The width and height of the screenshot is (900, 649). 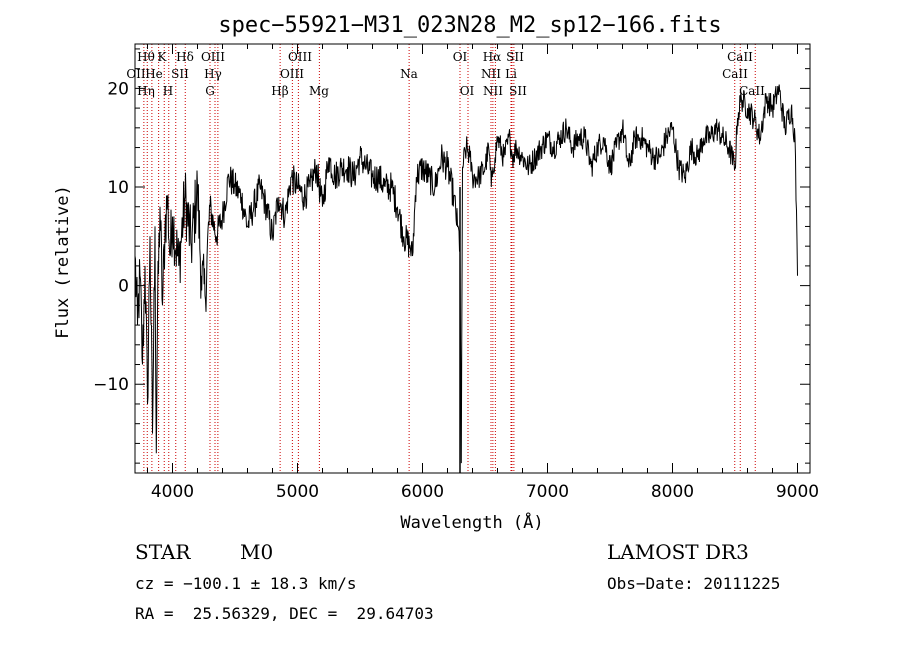 What do you see at coordinates (547, 492) in the screenshot?
I see `x-tick-label: 7000` at bounding box center [547, 492].